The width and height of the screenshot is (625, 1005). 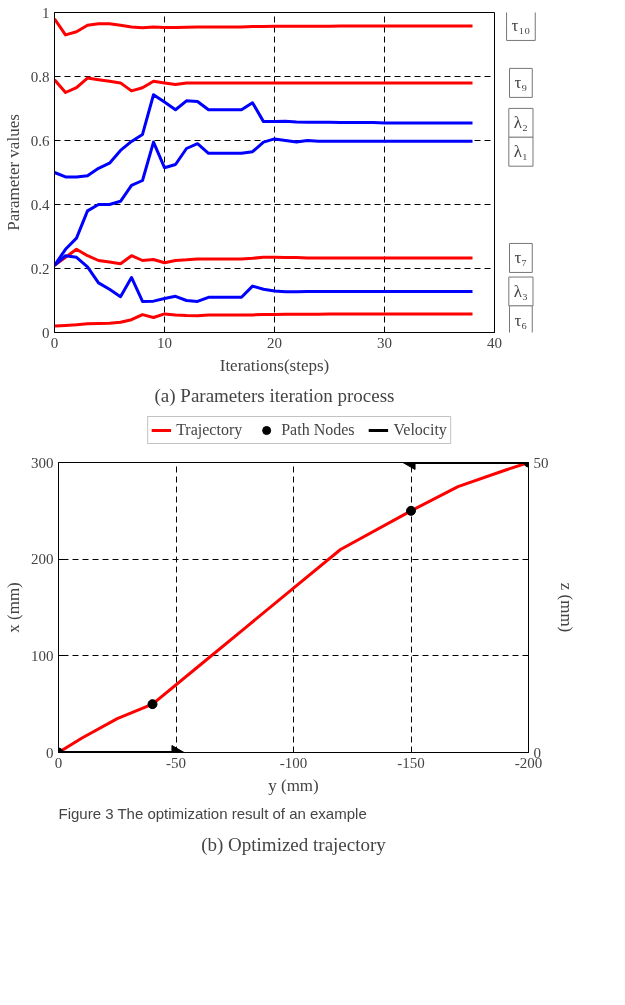 What do you see at coordinates (212, 813) in the screenshot?
I see `caption: Figure 3 The optimization result of an example` at bounding box center [212, 813].